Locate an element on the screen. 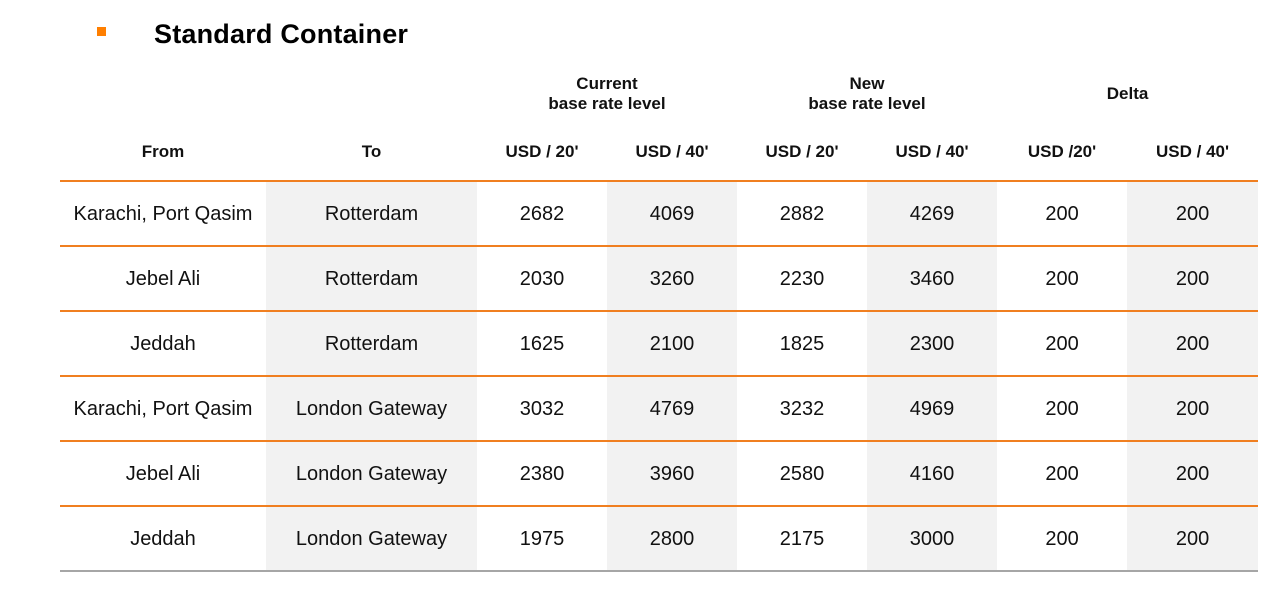 This screenshot has height=602, width=1280. cell-current-usd-40: 4069 is located at coordinates (672, 213).